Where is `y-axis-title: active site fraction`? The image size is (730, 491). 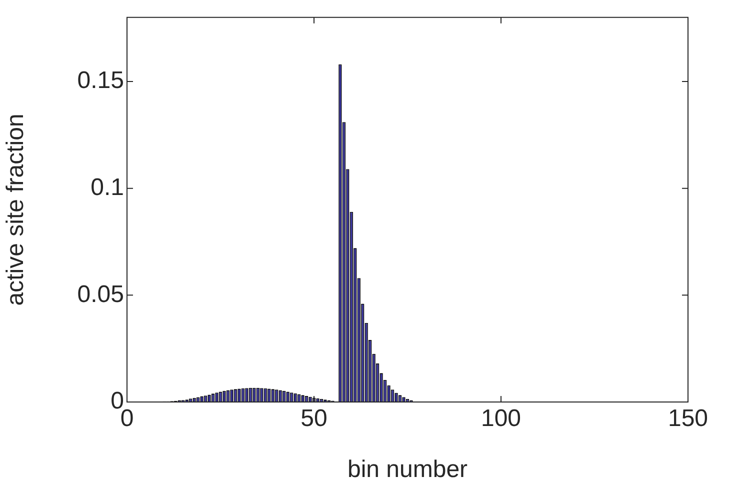
y-axis-title: active site fraction is located at coordinates (16, 210).